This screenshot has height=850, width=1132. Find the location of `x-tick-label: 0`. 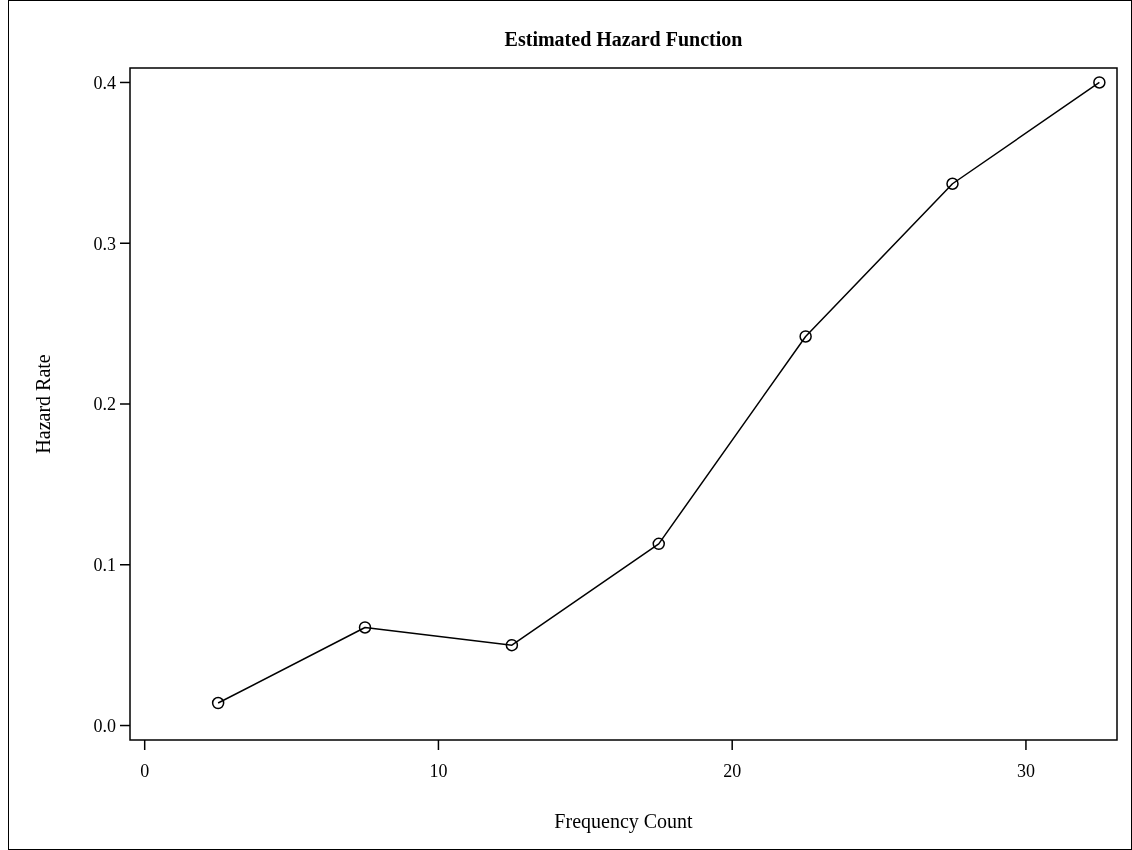

x-tick-label: 0 is located at coordinates (145, 771).